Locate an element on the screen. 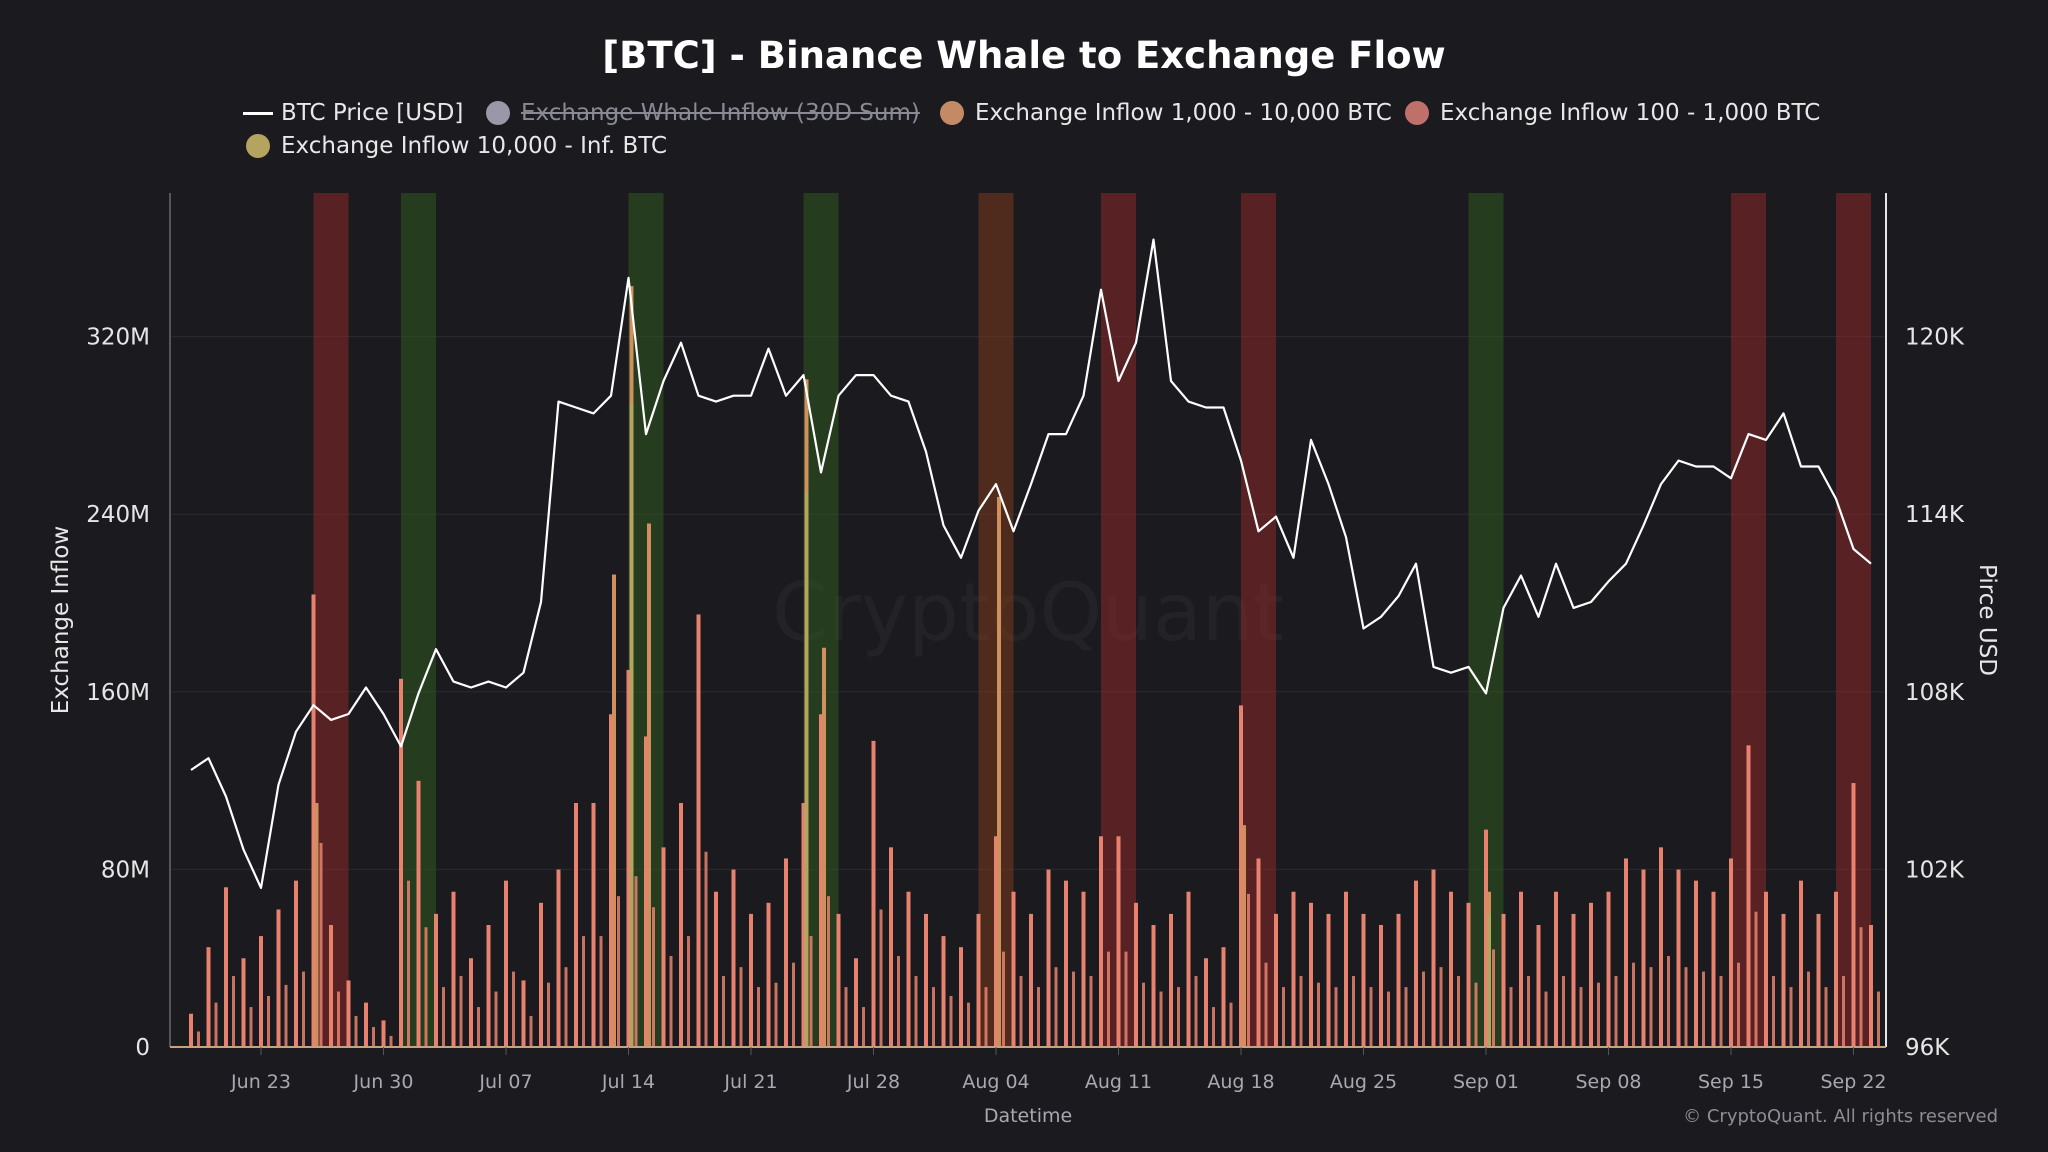  x-tick-label: Aug 18 is located at coordinates (1240, 1082).